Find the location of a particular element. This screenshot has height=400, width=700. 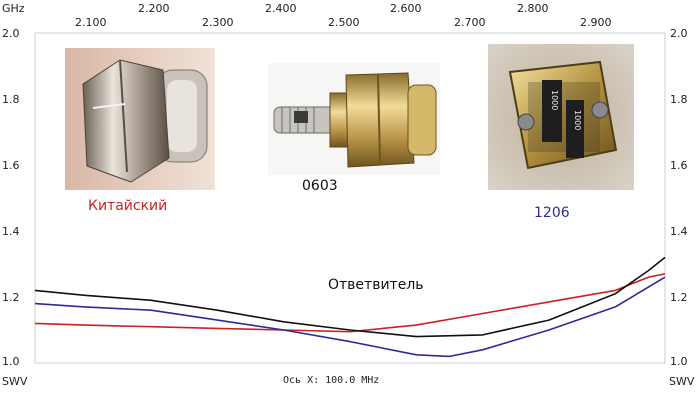

x-tick-upper-2: 2.600 is located at coordinates (406, 8).